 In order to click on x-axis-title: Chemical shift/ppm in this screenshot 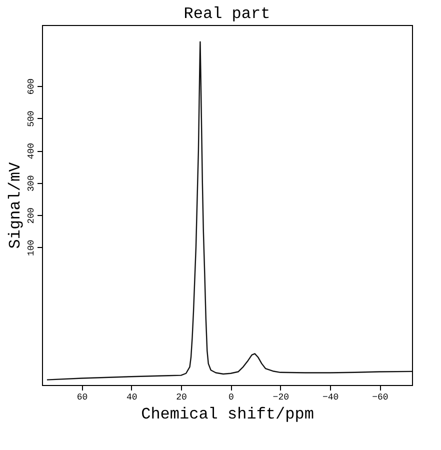, I will do `click(227, 415)`.